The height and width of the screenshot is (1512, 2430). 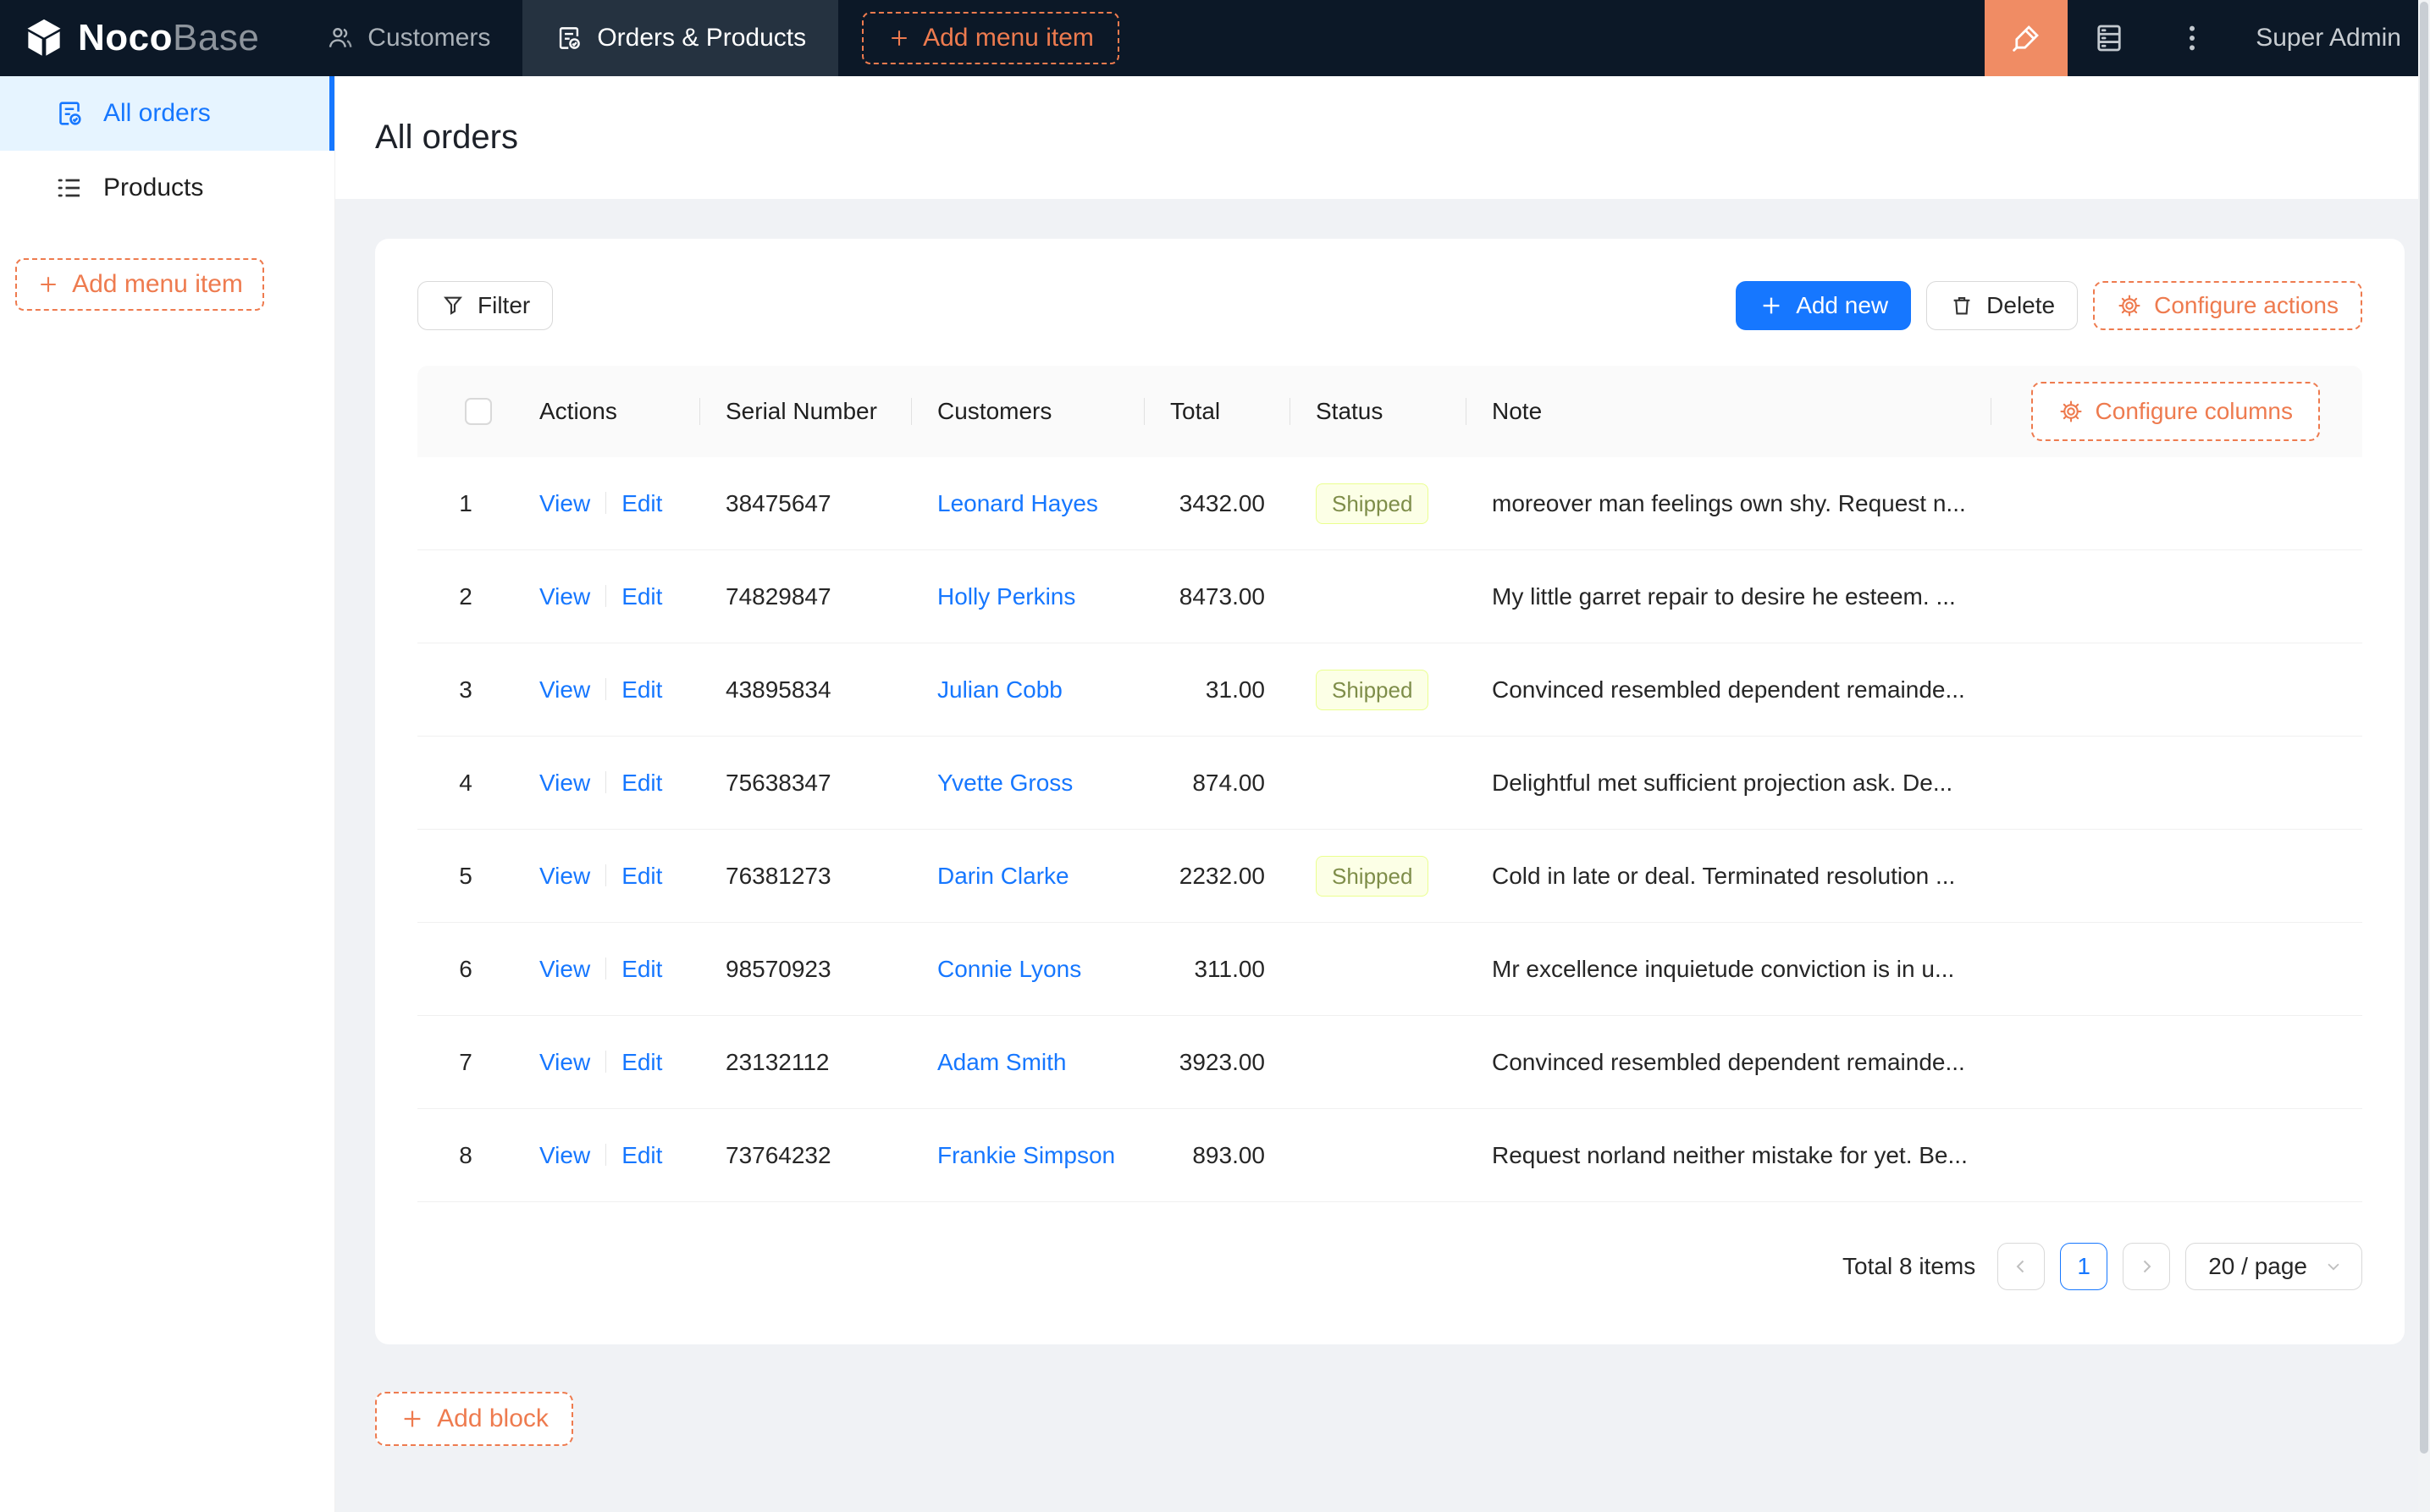 What do you see at coordinates (167, 114) in the screenshot?
I see `sidebar-item-all-orders: All orders` at bounding box center [167, 114].